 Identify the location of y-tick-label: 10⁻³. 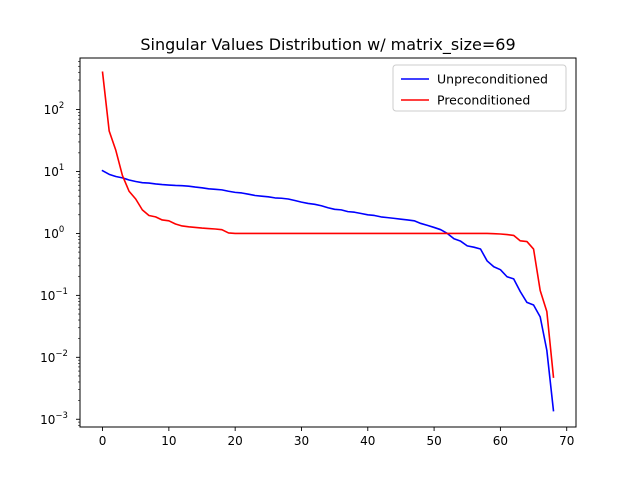
(54, 419).